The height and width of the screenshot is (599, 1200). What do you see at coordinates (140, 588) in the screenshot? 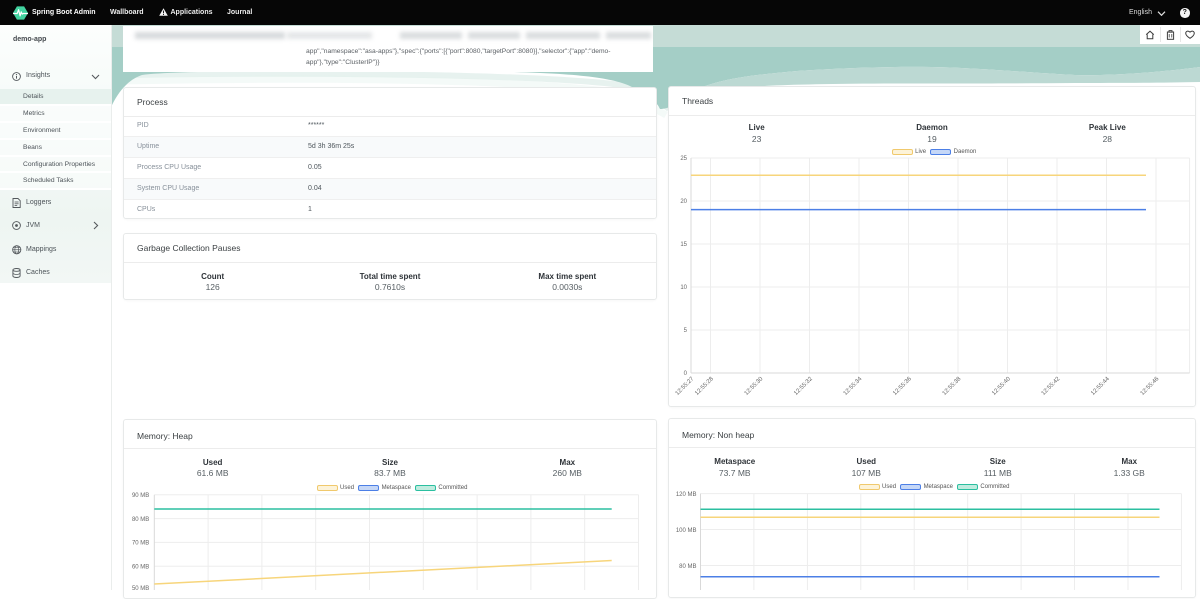
I see `svg-text: 50 MB` at bounding box center [140, 588].